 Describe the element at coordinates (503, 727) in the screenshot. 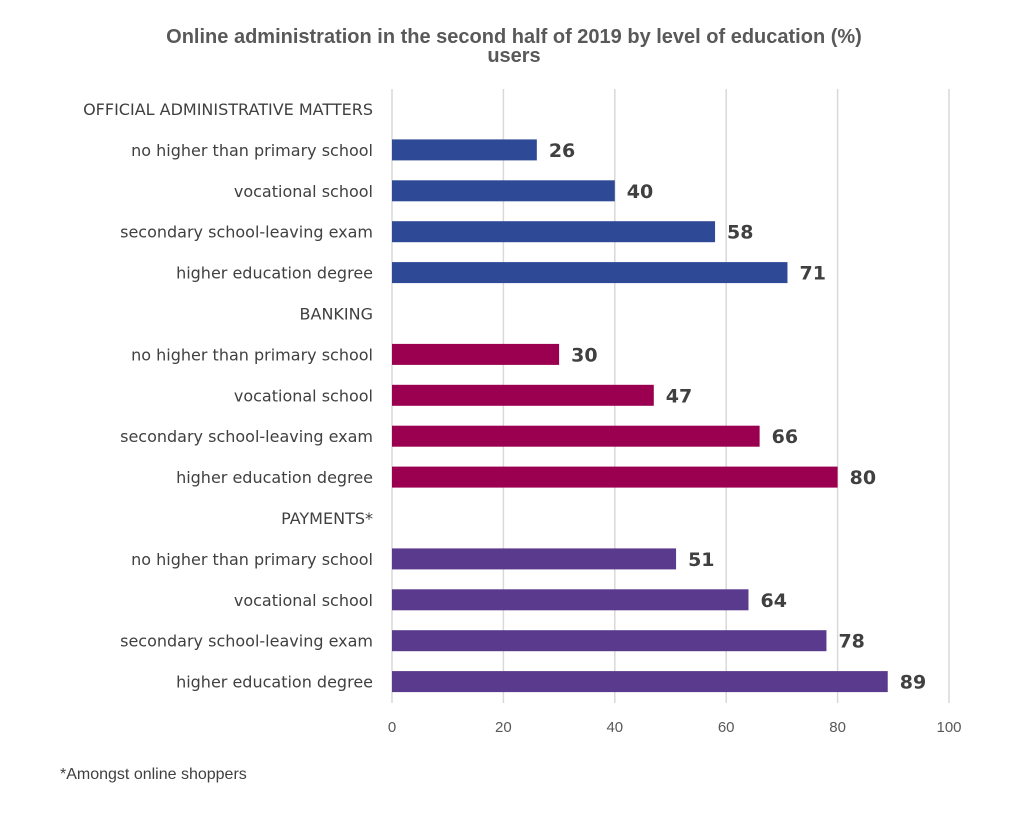

I see `x-tick-label: 20` at that location.